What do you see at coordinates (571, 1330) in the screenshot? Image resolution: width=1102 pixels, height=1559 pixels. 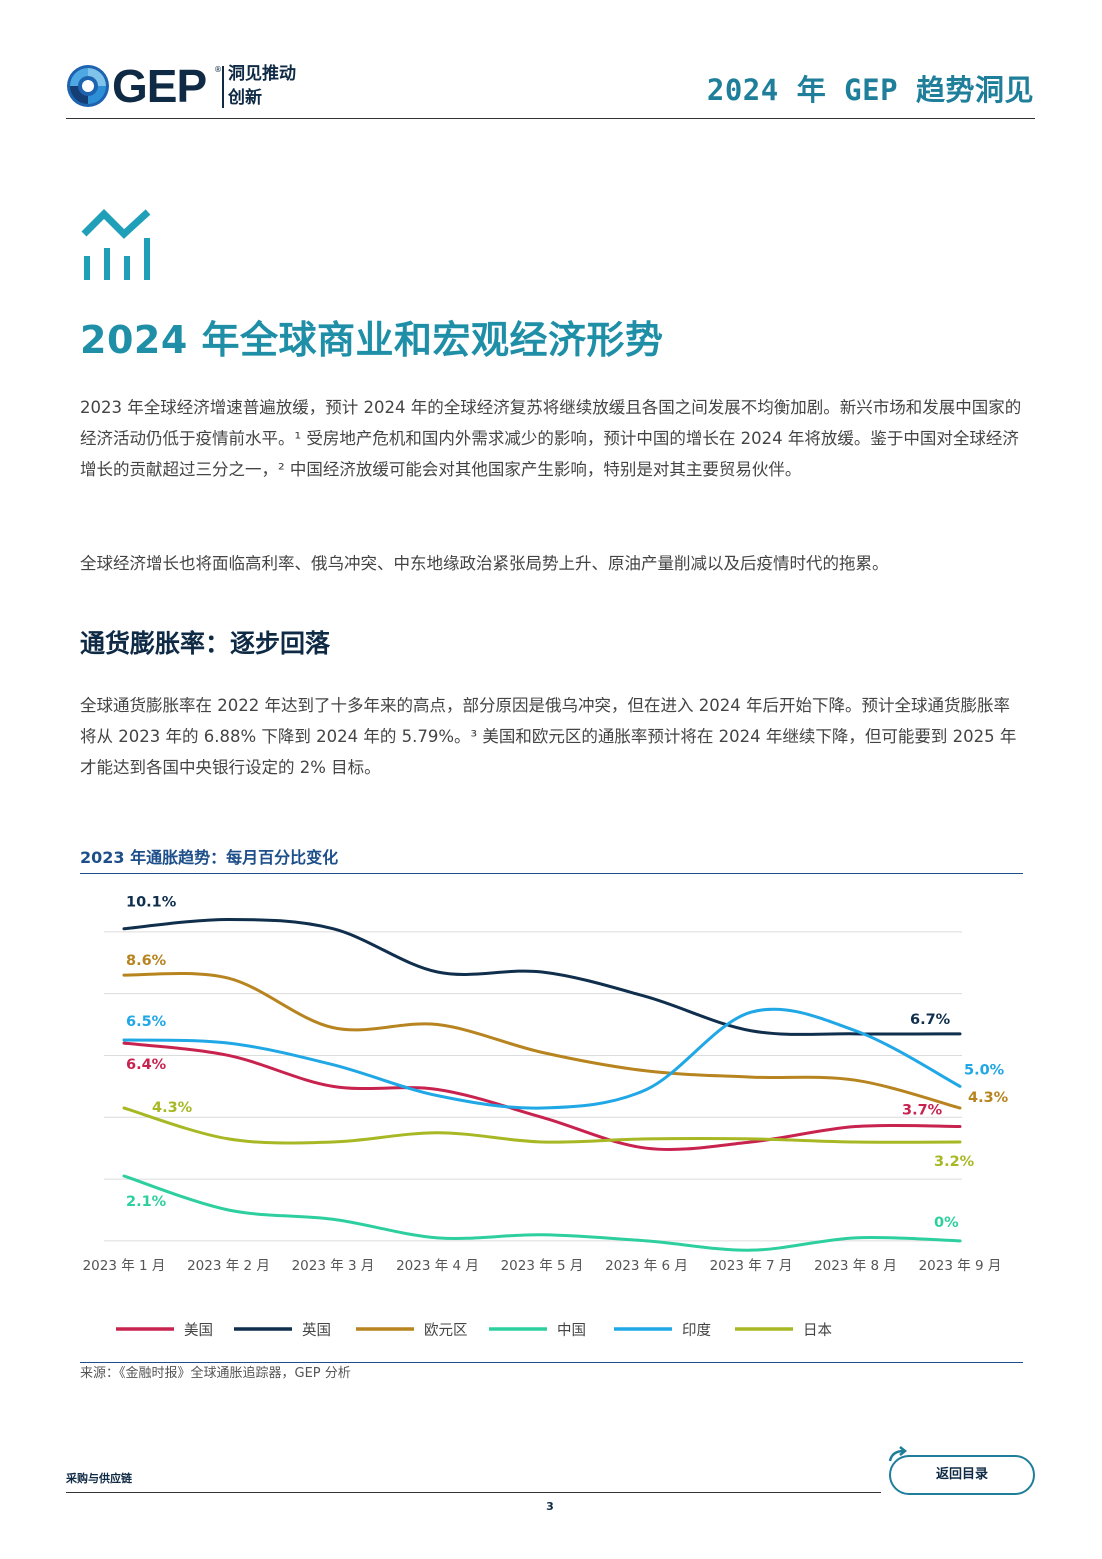 I see `legend-label-china: 中国` at bounding box center [571, 1330].